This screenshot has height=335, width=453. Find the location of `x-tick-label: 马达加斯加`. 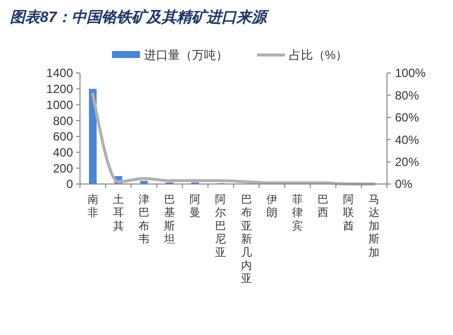

x-tick-label: 马达加斯加 is located at coordinates (374, 226).